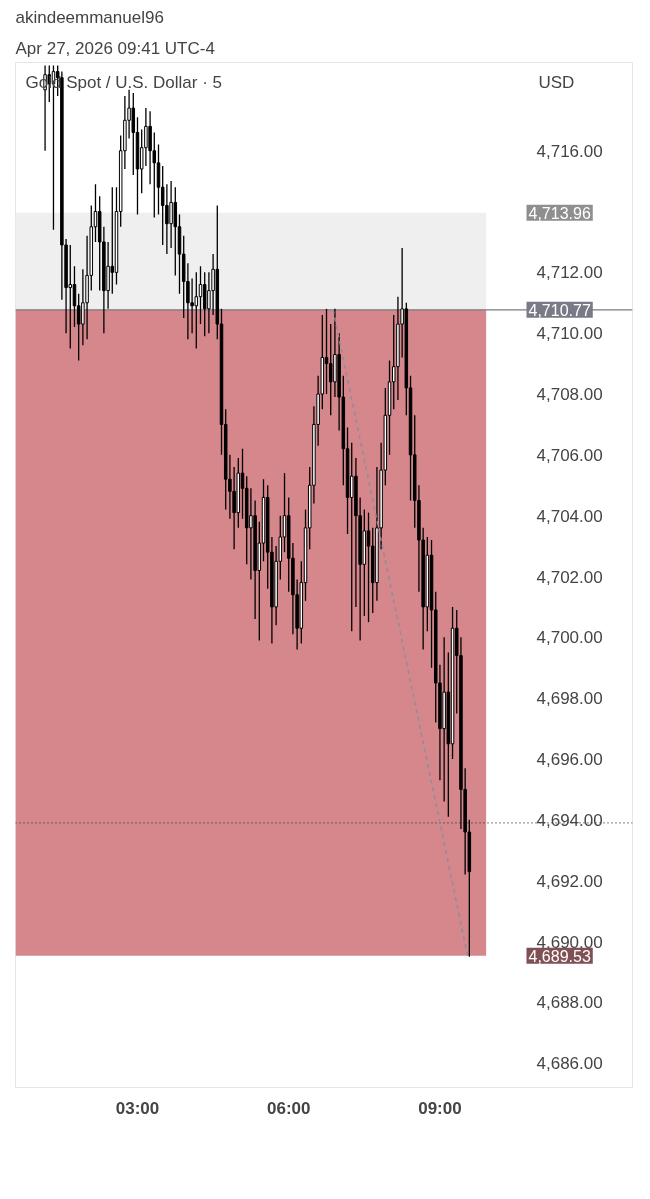 The height and width of the screenshot is (1199, 650). What do you see at coordinates (89, 17) in the screenshot?
I see `chart-title: akindeemmanuel96` at bounding box center [89, 17].